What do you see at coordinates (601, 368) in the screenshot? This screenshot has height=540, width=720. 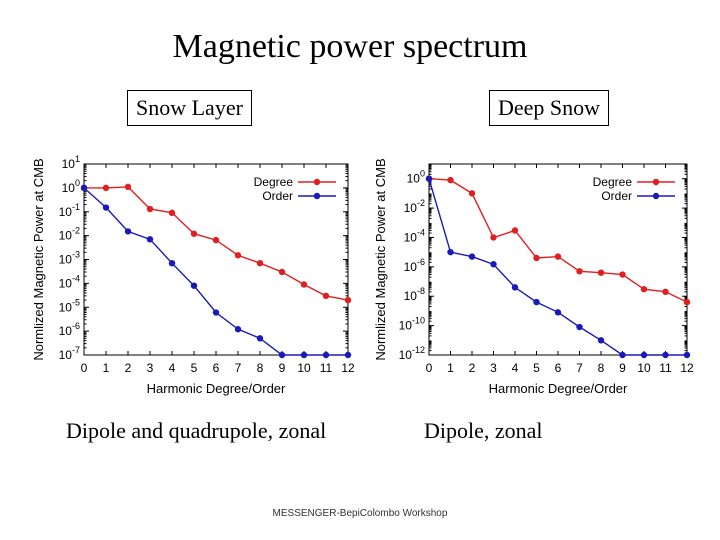 I see `x-tick-label: 8` at bounding box center [601, 368].